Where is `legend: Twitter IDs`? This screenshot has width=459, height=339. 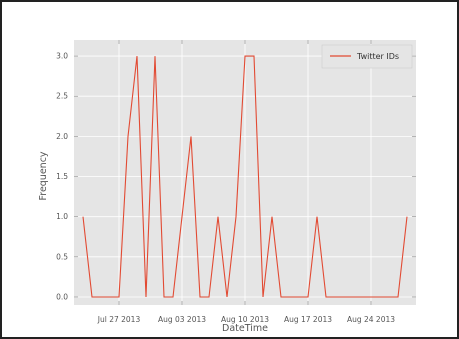 legend: Twitter IDs is located at coordinates (367, 56).